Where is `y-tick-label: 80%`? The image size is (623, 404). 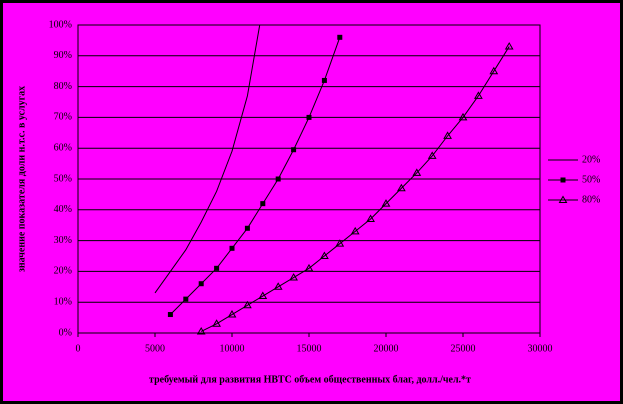
y-tick-label: 80% is located at coordinates (63, 86).